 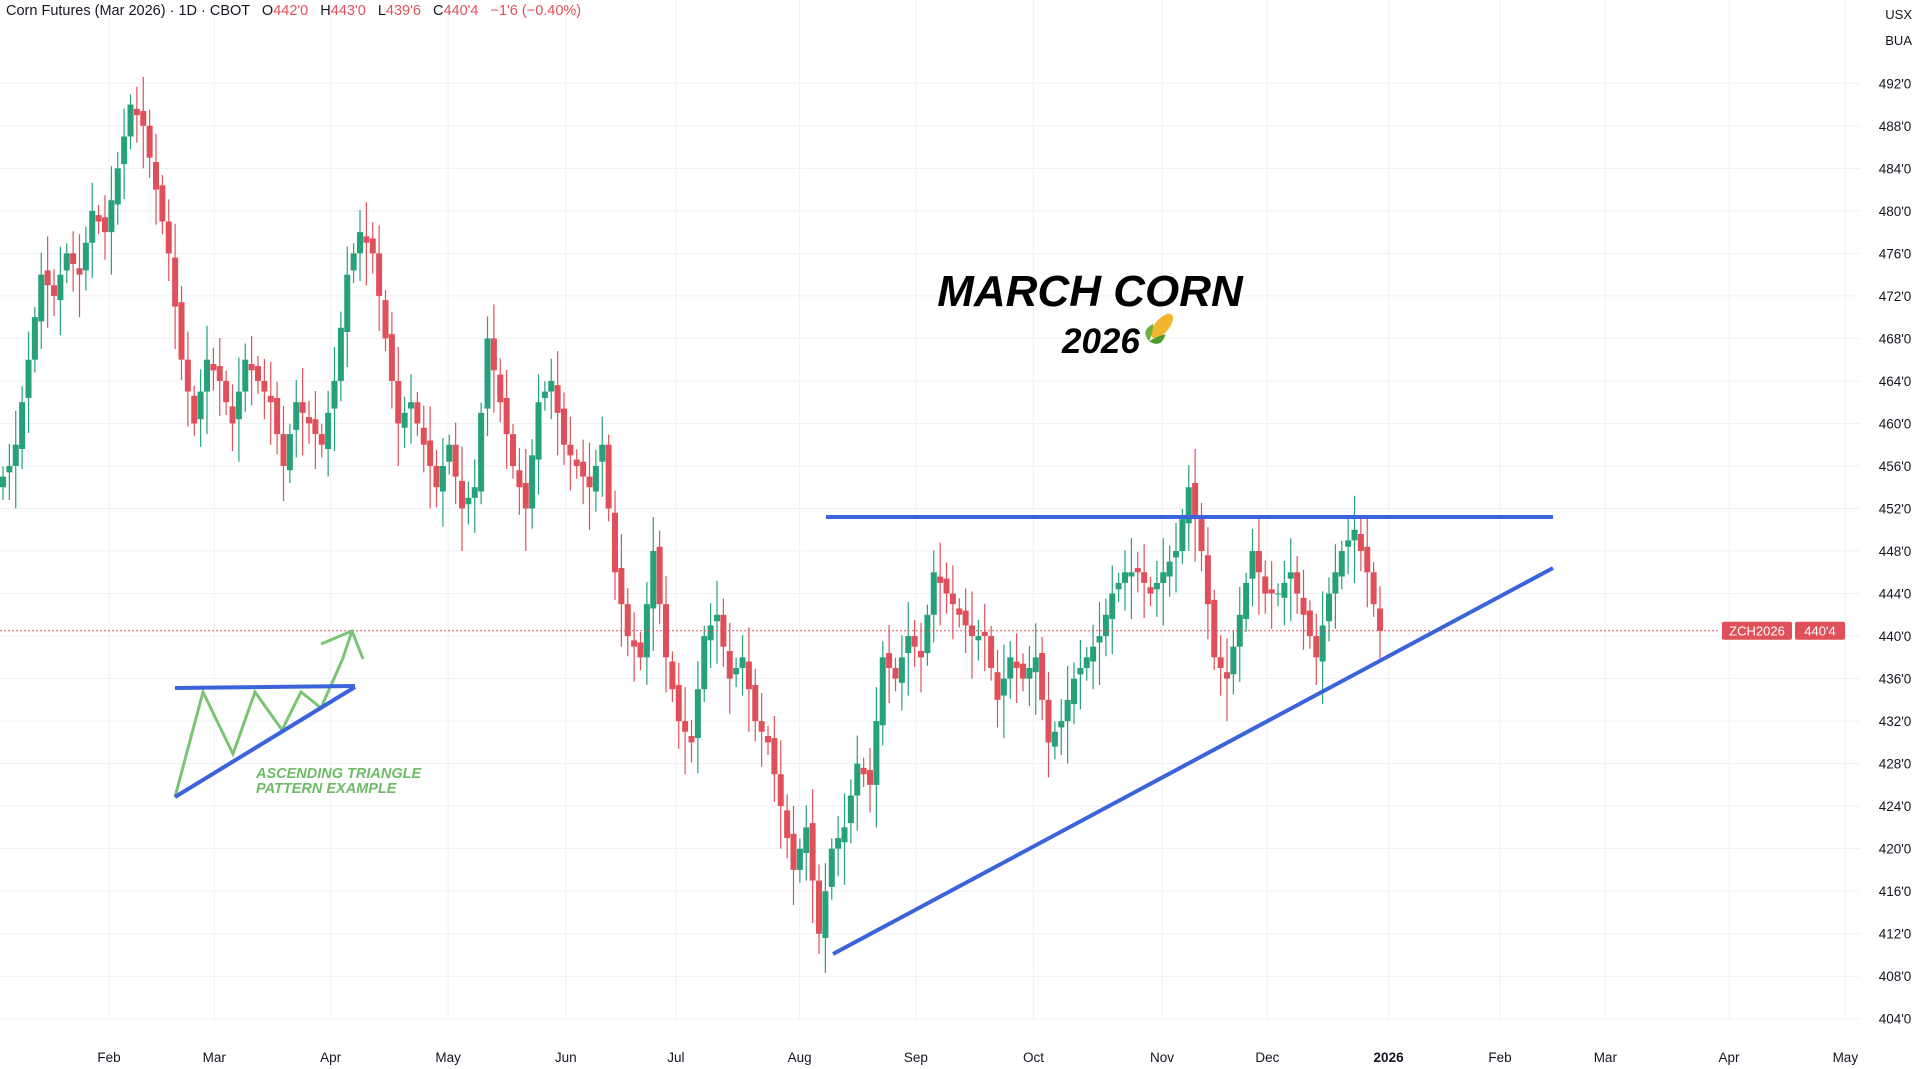 I want to click on y-tick-label: 488'0, so click(x=1895, y=126).